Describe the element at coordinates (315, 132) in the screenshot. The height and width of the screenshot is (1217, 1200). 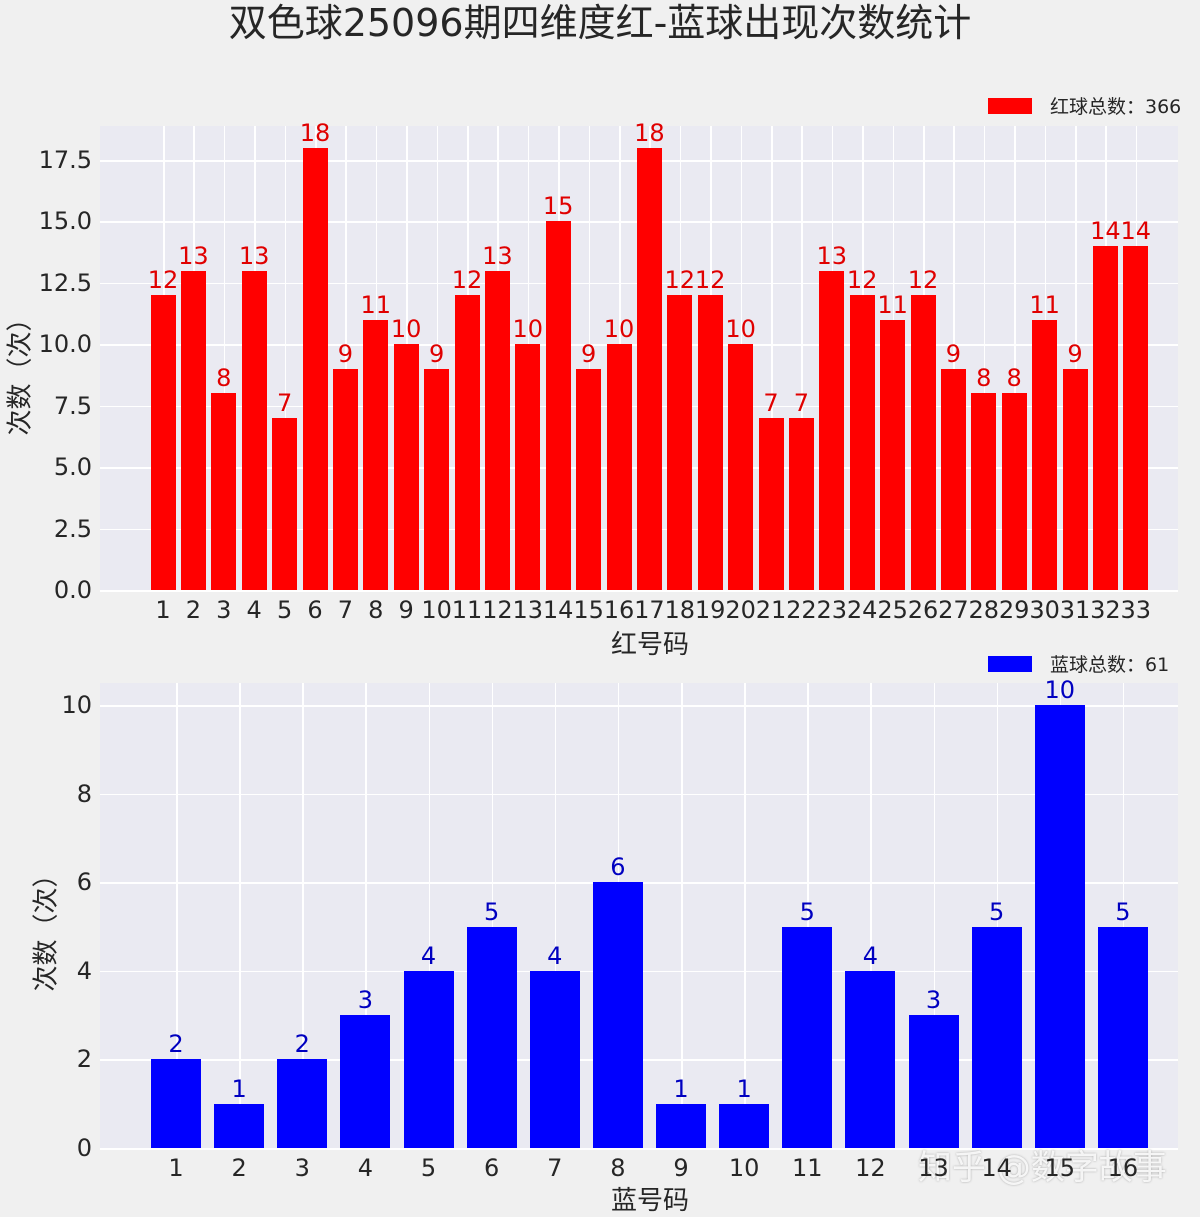
I see `bar-value-label: 18` at that location.